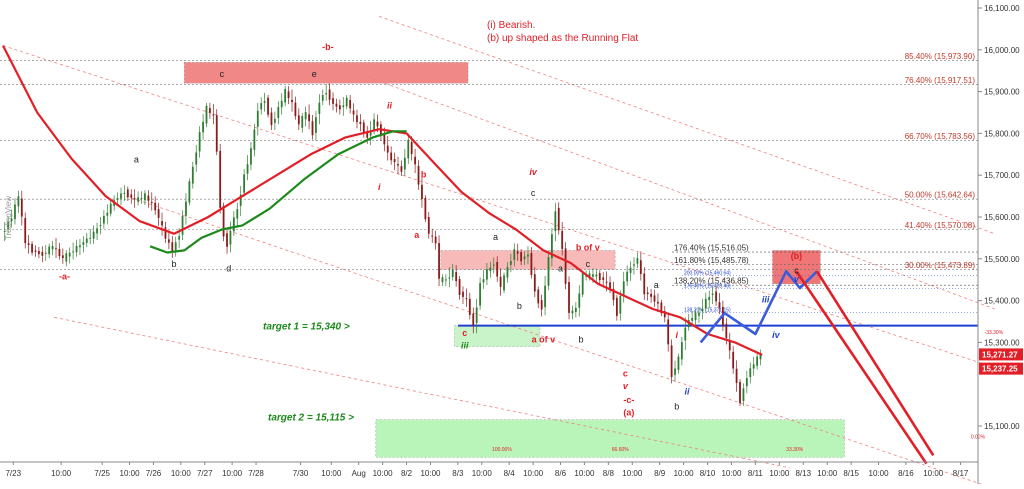 The height and width of the screenshot is (489, 1024). I want to click on y-tick-label-9: 15,100.00, so click(1002, 426).